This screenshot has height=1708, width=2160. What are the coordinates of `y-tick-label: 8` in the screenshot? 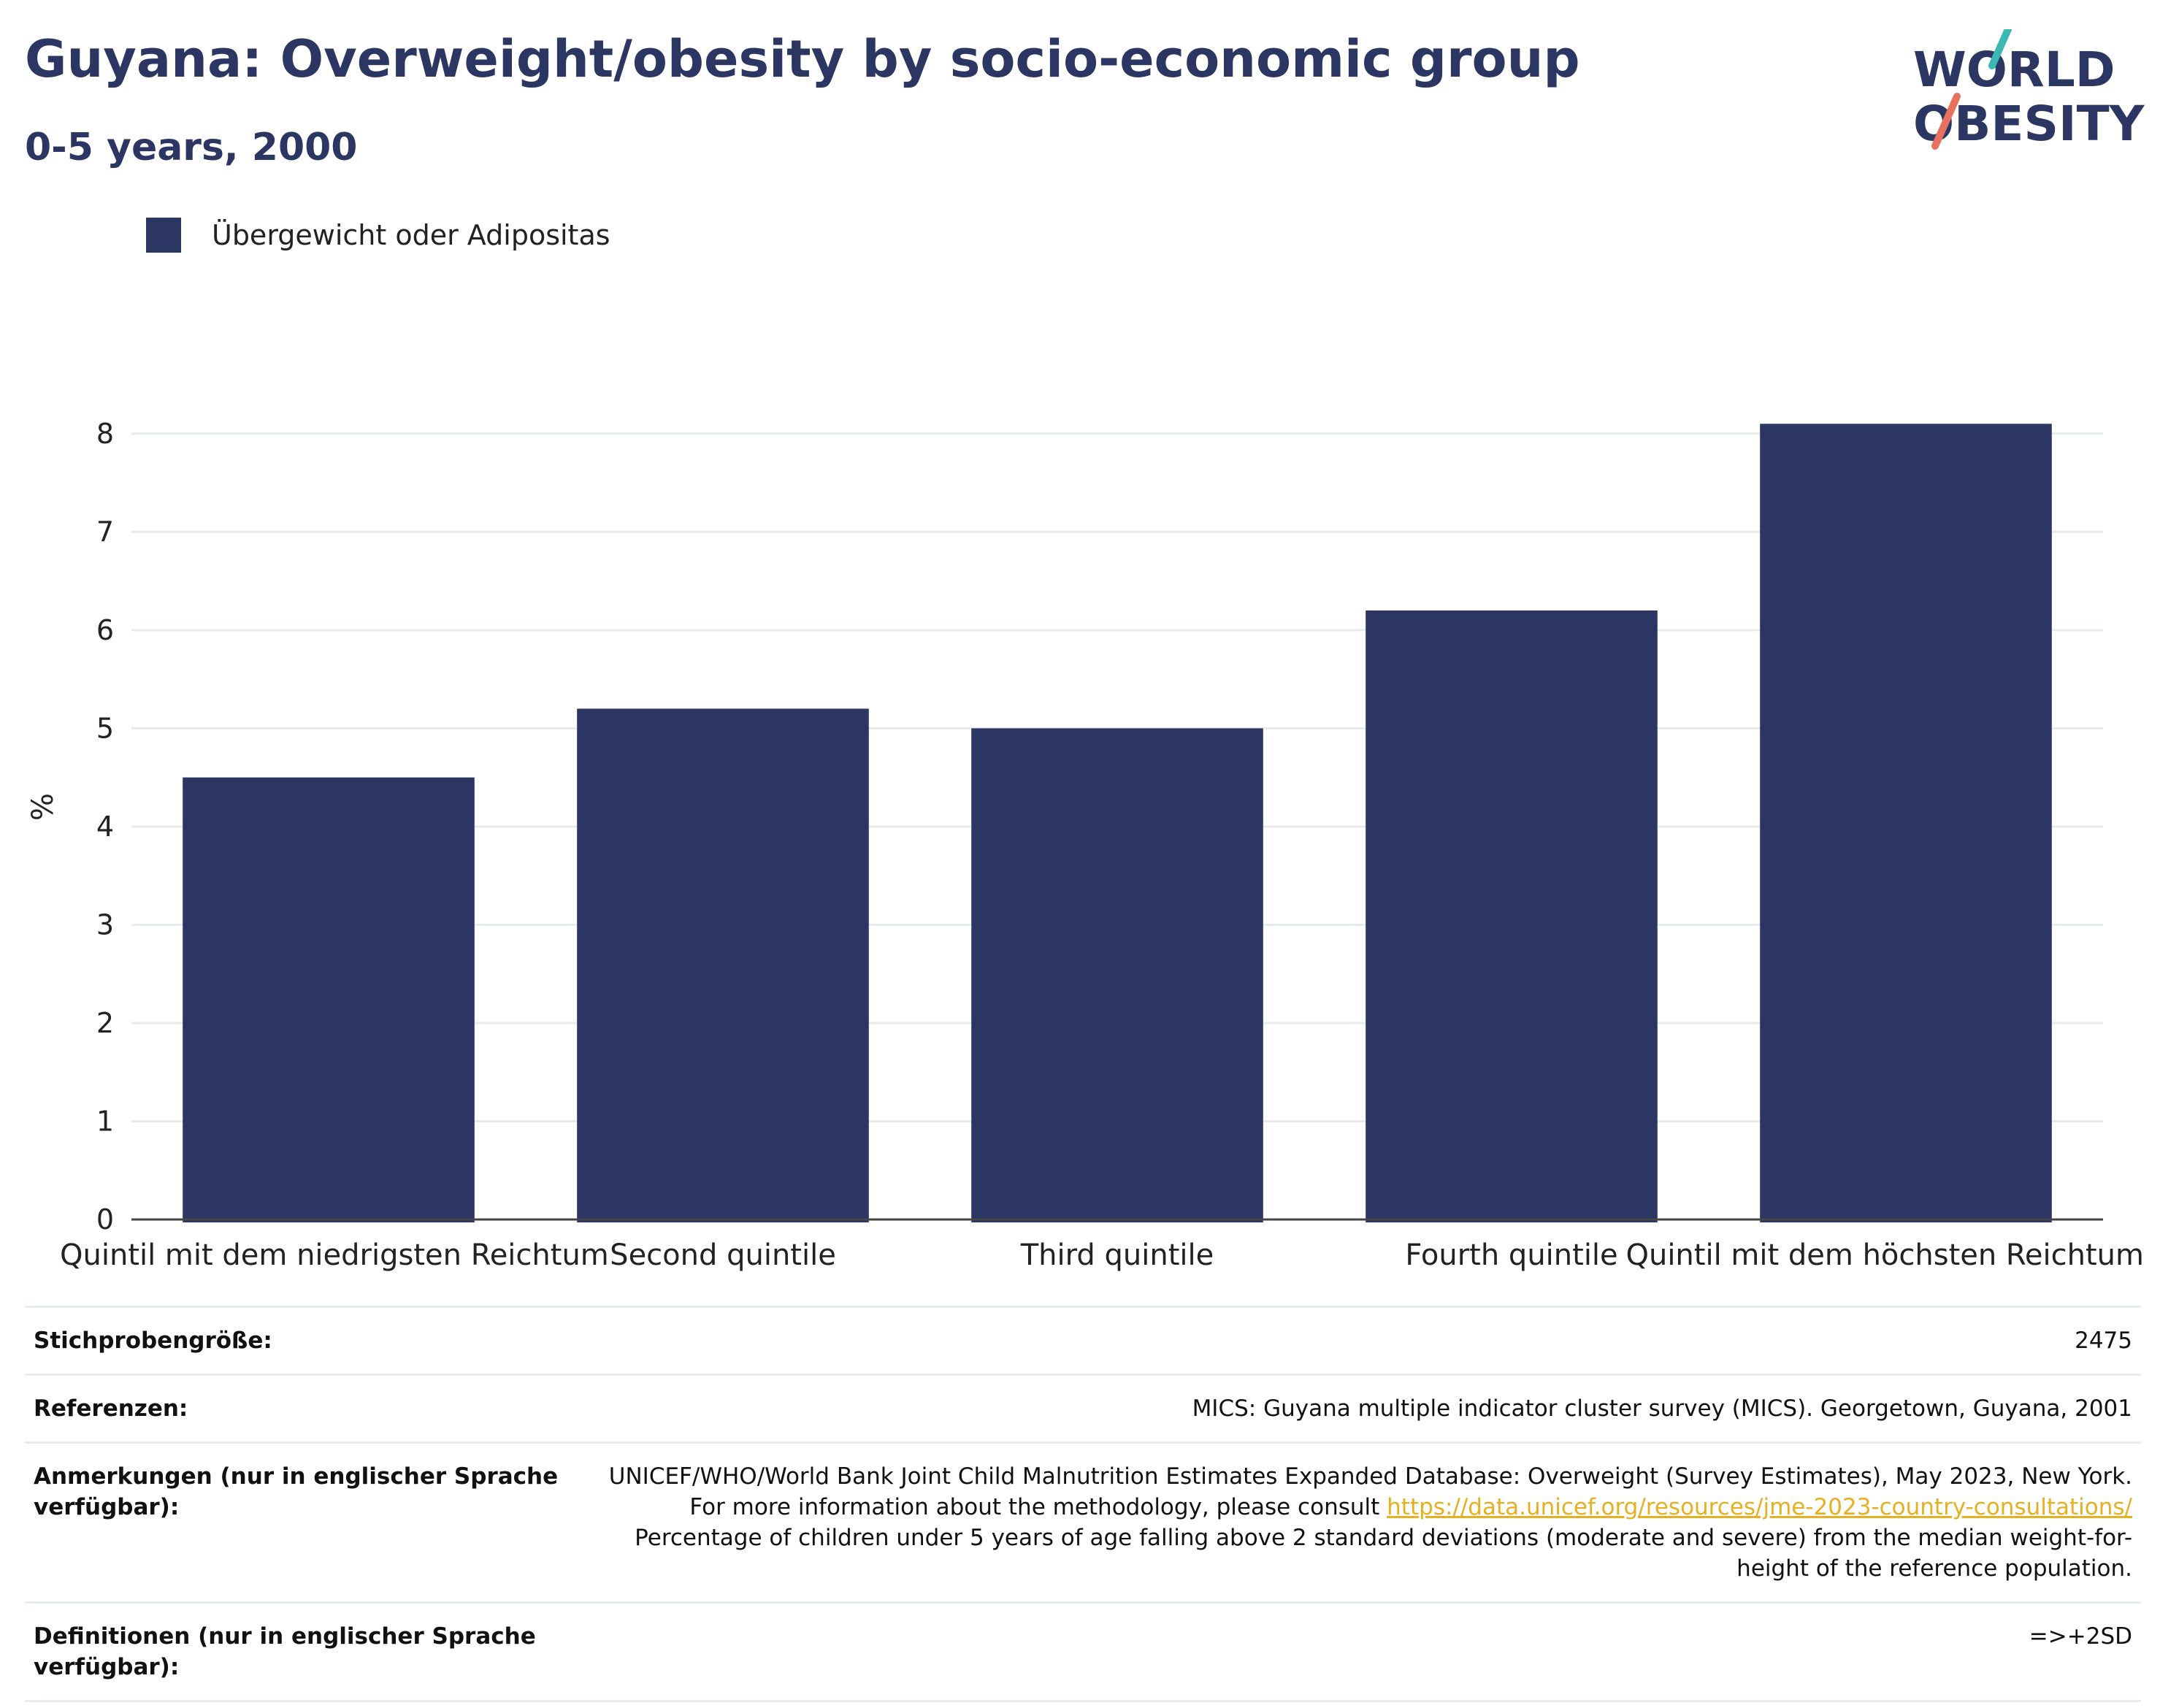 It's located at (105, 434).